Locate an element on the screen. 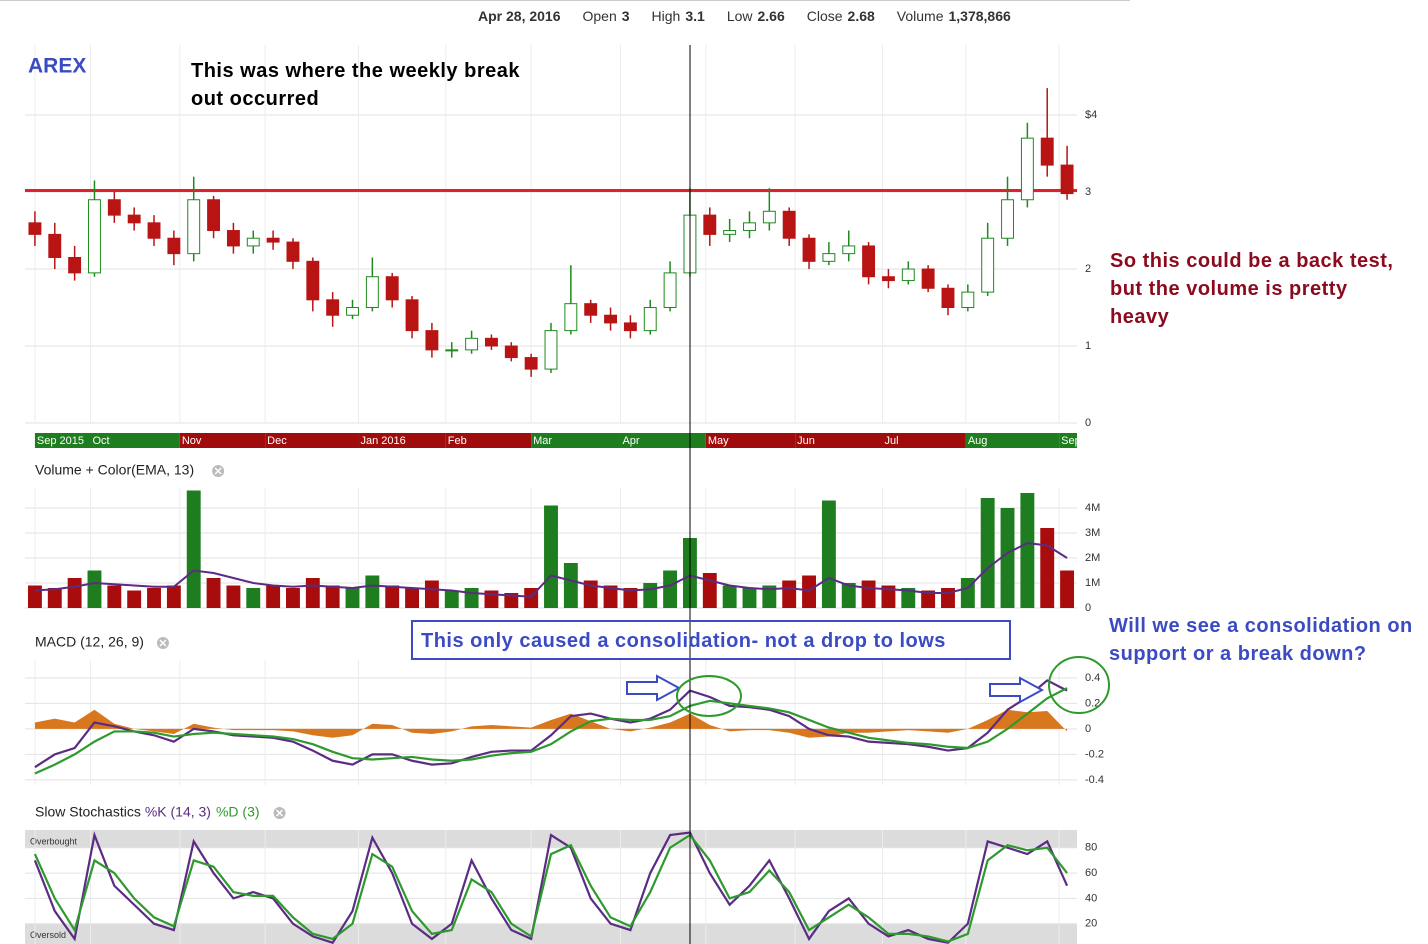 The width and height of the screenshot is (1428, 944). quote-item: High 3.1 is located at coordinates (678, 16).